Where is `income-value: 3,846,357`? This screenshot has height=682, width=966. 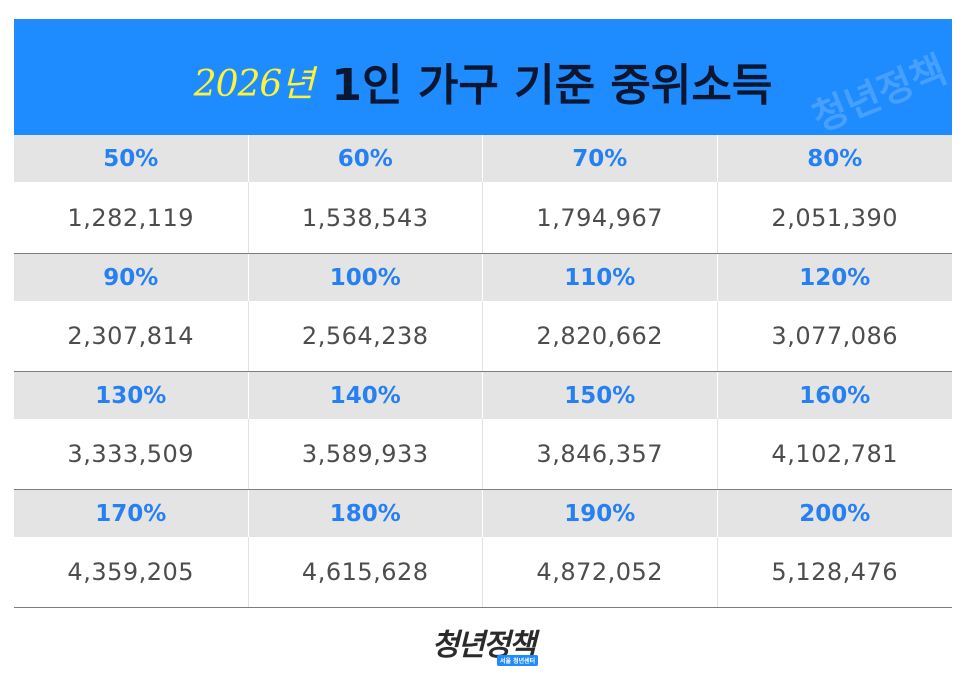 income-value: 3,846,357 is located at coordinates (600, 454).